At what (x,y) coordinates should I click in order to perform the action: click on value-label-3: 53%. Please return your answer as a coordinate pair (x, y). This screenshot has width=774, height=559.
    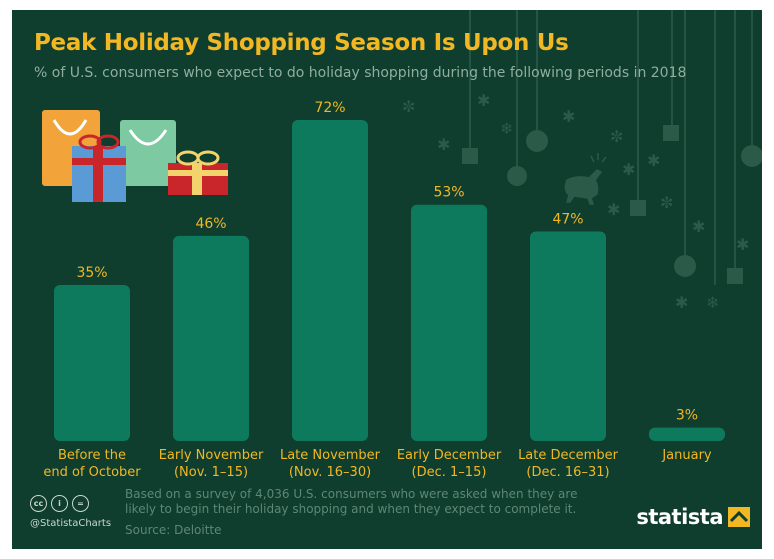
    Looking at the image, I should click on (448, 193).